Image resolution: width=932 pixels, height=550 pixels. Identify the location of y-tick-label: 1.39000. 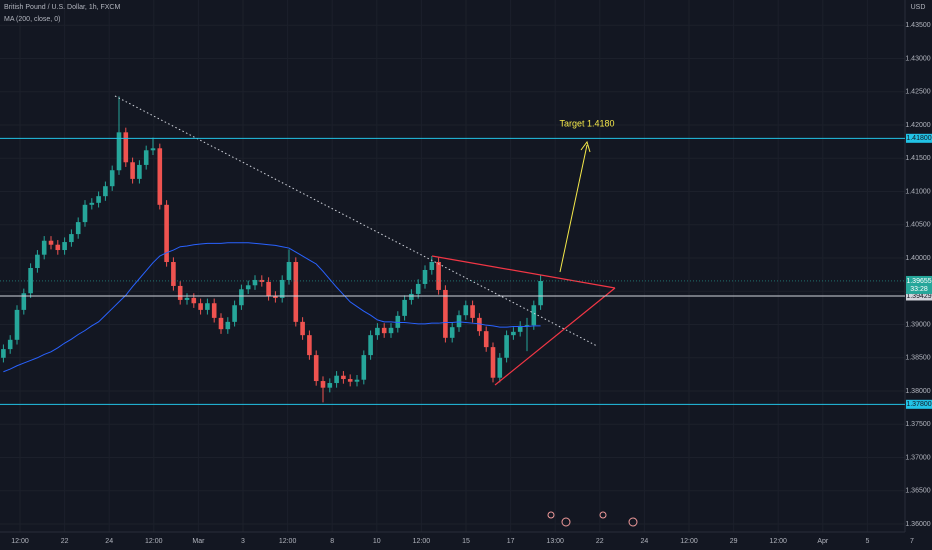
(917, 324).